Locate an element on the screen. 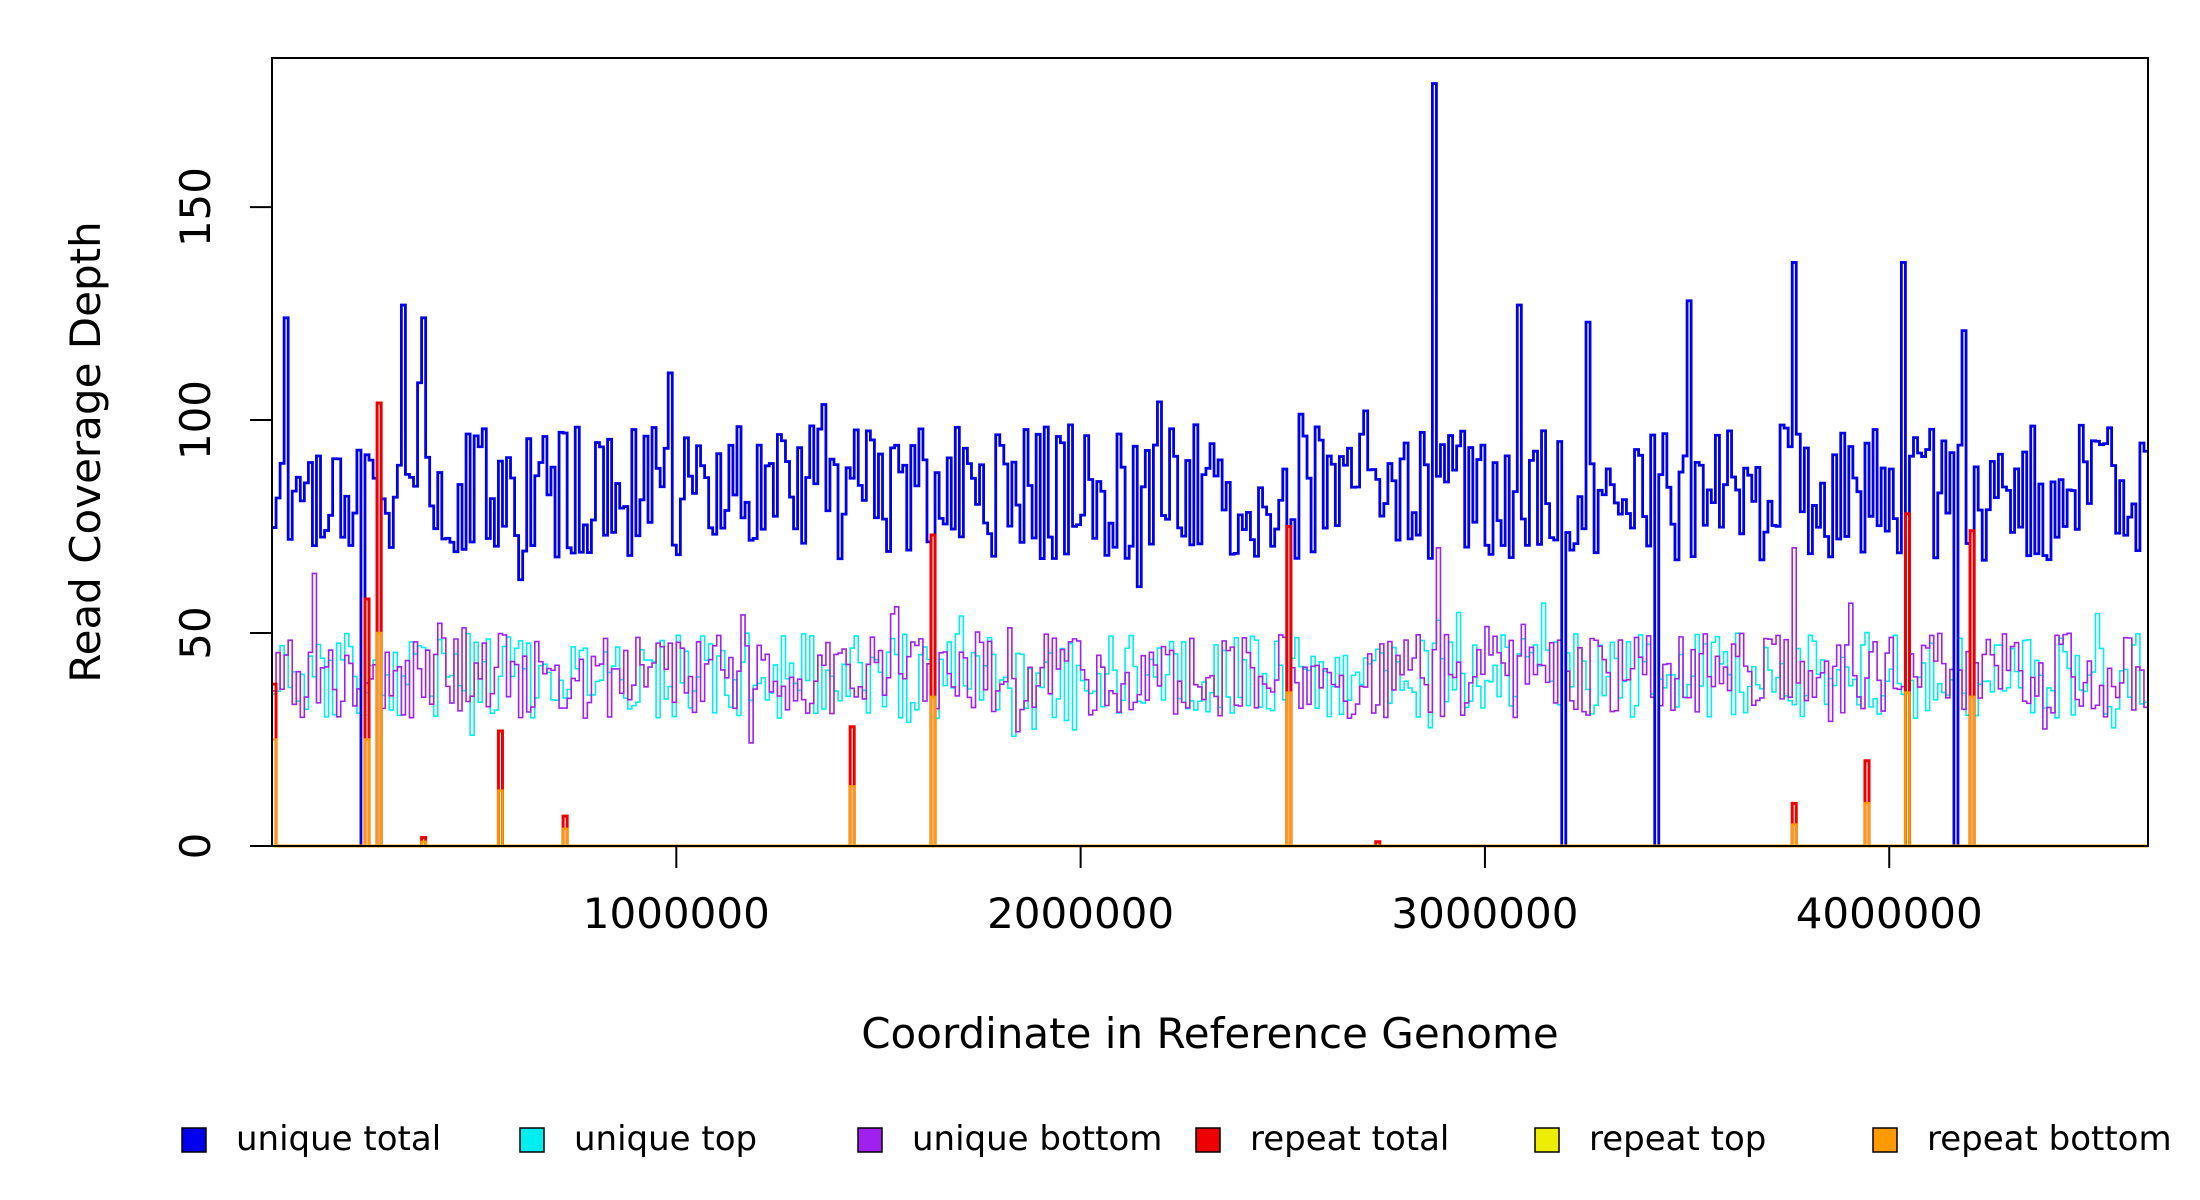  y-tick-label: 150 is located at coordinates (195, 207).